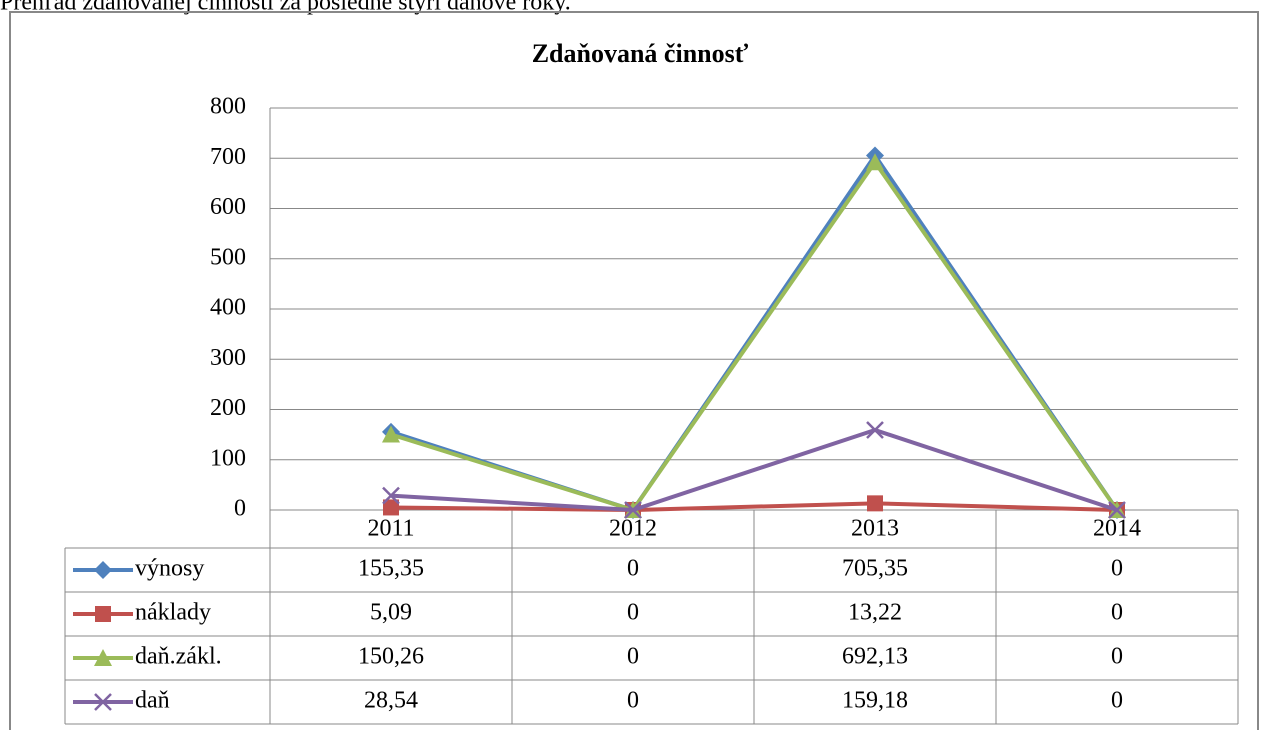 This screenshot has height=730, width=1261. Describe the element at coordinates (169, 569) in the screenshot. I see `legend-label: výnosy` at that location.